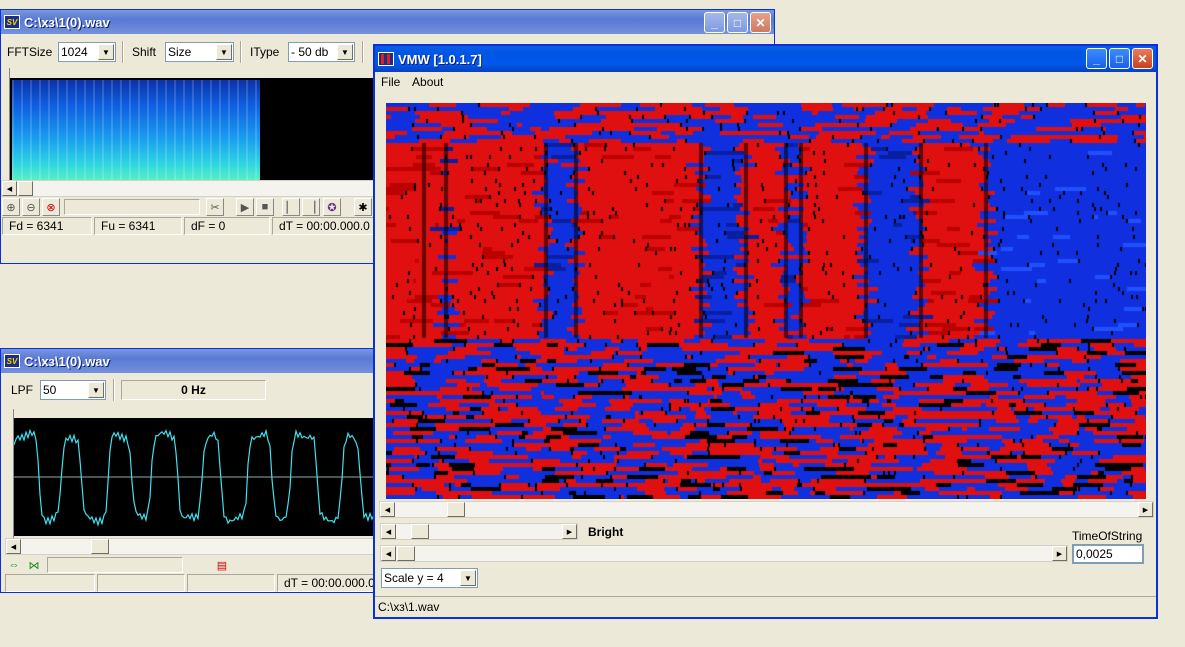 The width and height of the screenshot is (1185, 647). What do you see at coordinates (386, 59) in the screenshot?
I see `vmw-app-icon` at bounding box center [386, 59].